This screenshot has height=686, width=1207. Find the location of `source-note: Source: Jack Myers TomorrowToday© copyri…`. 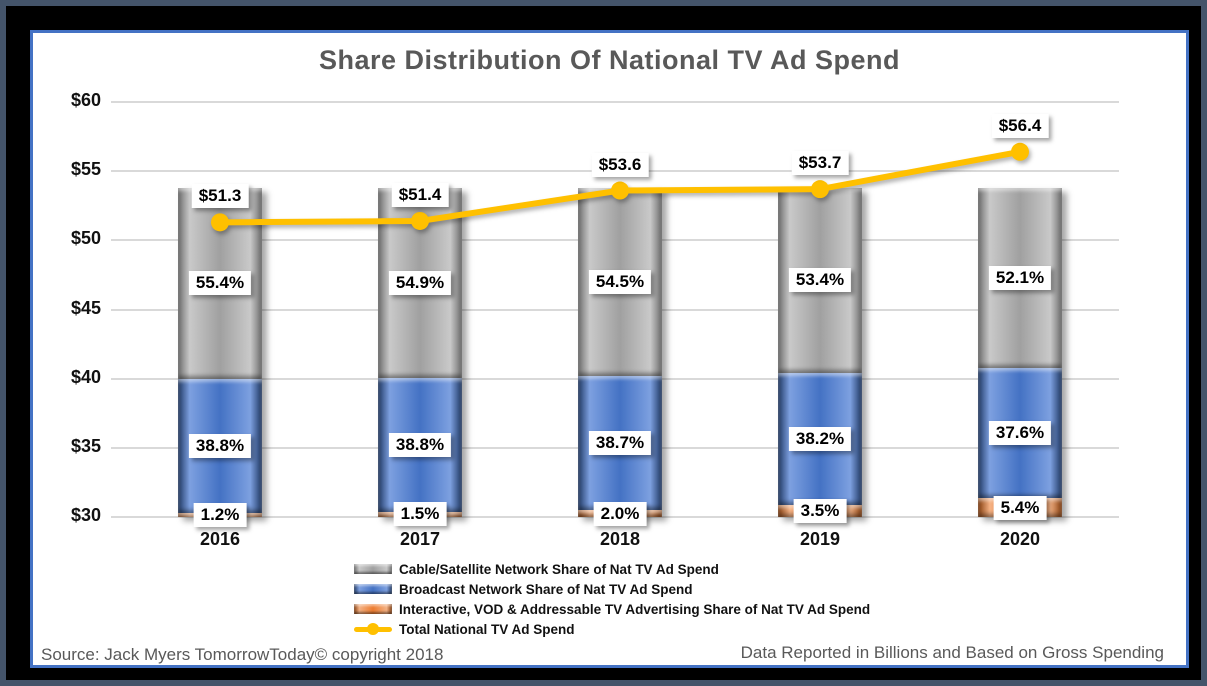

source-note: Source: Jack Myers TomorrowToday© copyri… is located at coordinates (242, 654).